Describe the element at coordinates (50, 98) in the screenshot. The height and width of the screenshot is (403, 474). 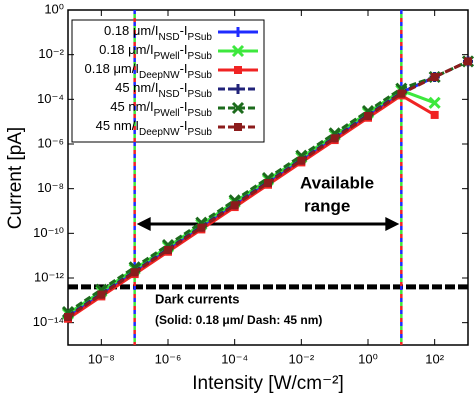
I see `y-tick-label: 10⁻⁴` at that location.